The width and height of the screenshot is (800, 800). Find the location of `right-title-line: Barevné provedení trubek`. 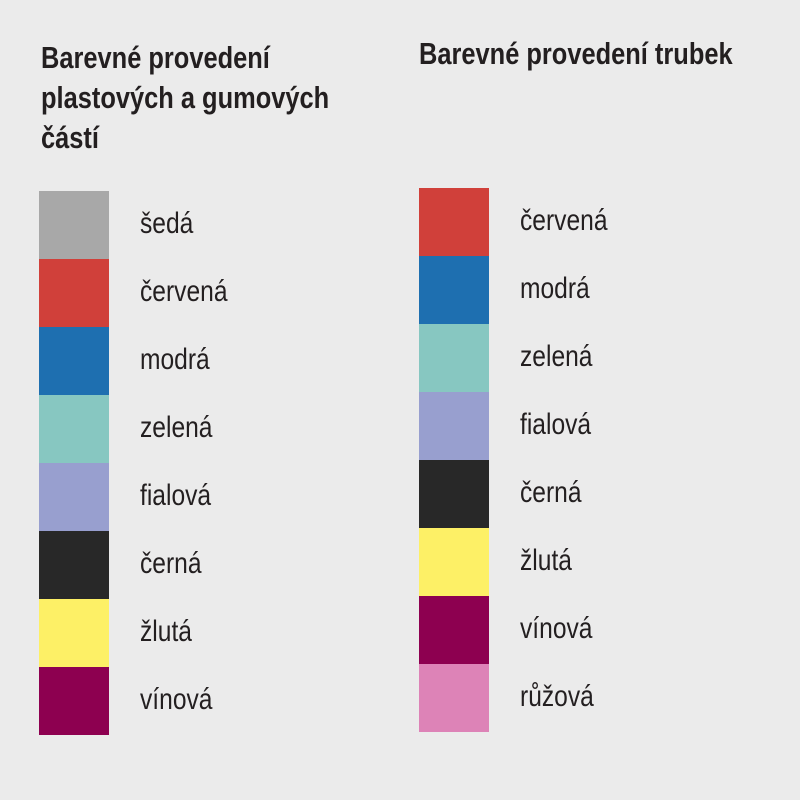

right-title-line: Barevné provedení trubek is located at coordinates (576, 53).